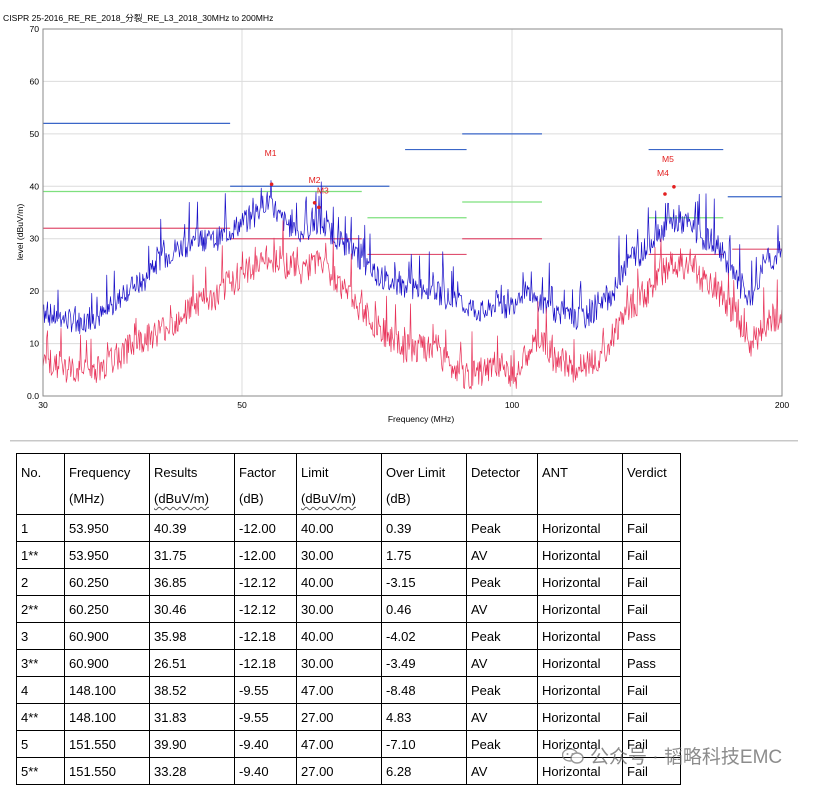  Describe the element at coordinates (34, 81) in the screenshot. I see `y-tick-label: 60` at that location.